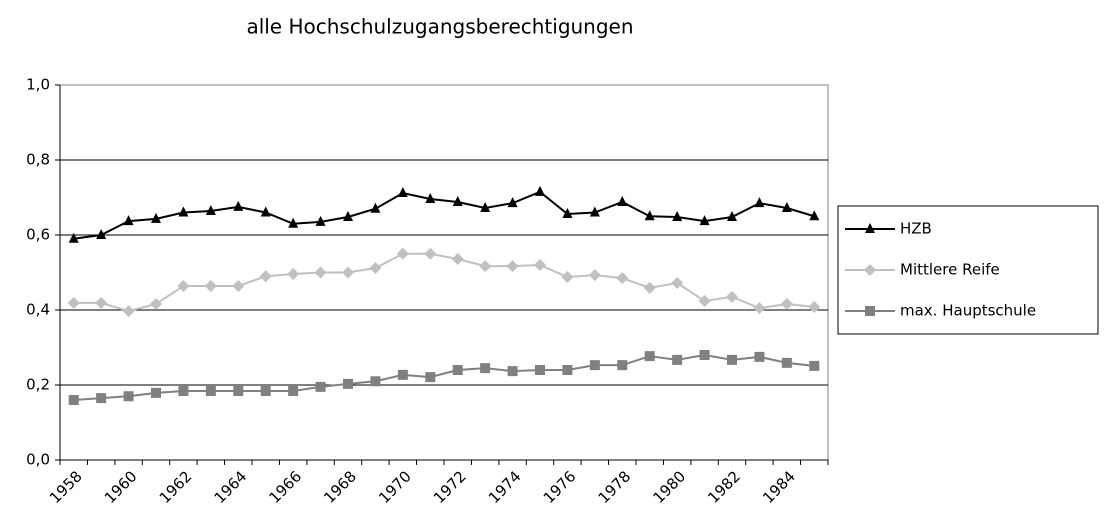 This screenshot has height=527, width=1113. Describe the element at coordinates (66, 487) in the screenshot. I see `x-tick-label: 1958` at that location.